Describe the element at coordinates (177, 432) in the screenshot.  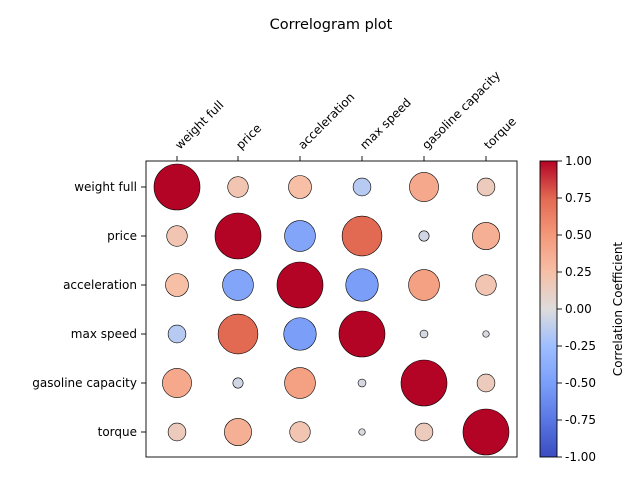
I see `correlation-circle-torque-weight-full` at that location.